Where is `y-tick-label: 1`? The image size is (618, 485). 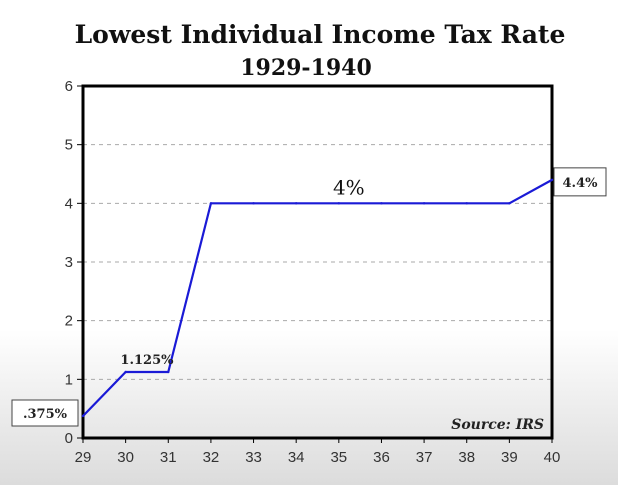 y-tick-label: 1 is located at coordinates (69, 379).